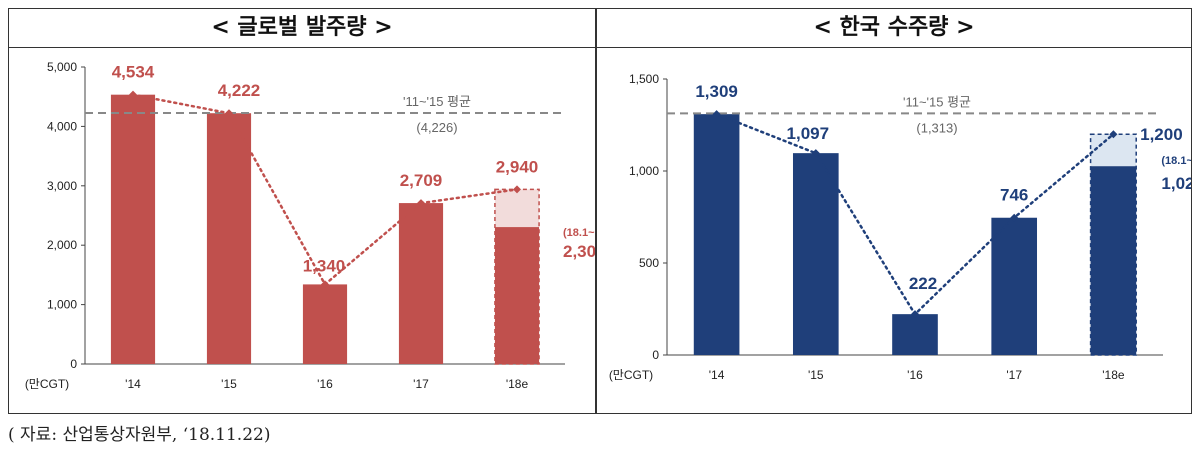 This screenshot has height=451, width=1199. Describe the element at coordinates (808, 133) in the screenshot. I see `value-label: 1,097` at that location.